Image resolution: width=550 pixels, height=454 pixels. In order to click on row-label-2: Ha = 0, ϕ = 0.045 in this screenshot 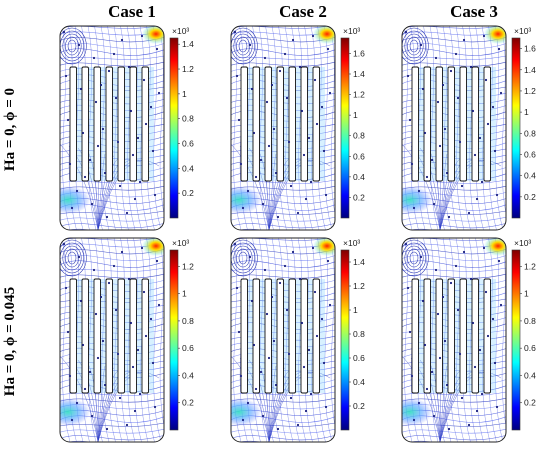, I will do `click(11, 341)`.